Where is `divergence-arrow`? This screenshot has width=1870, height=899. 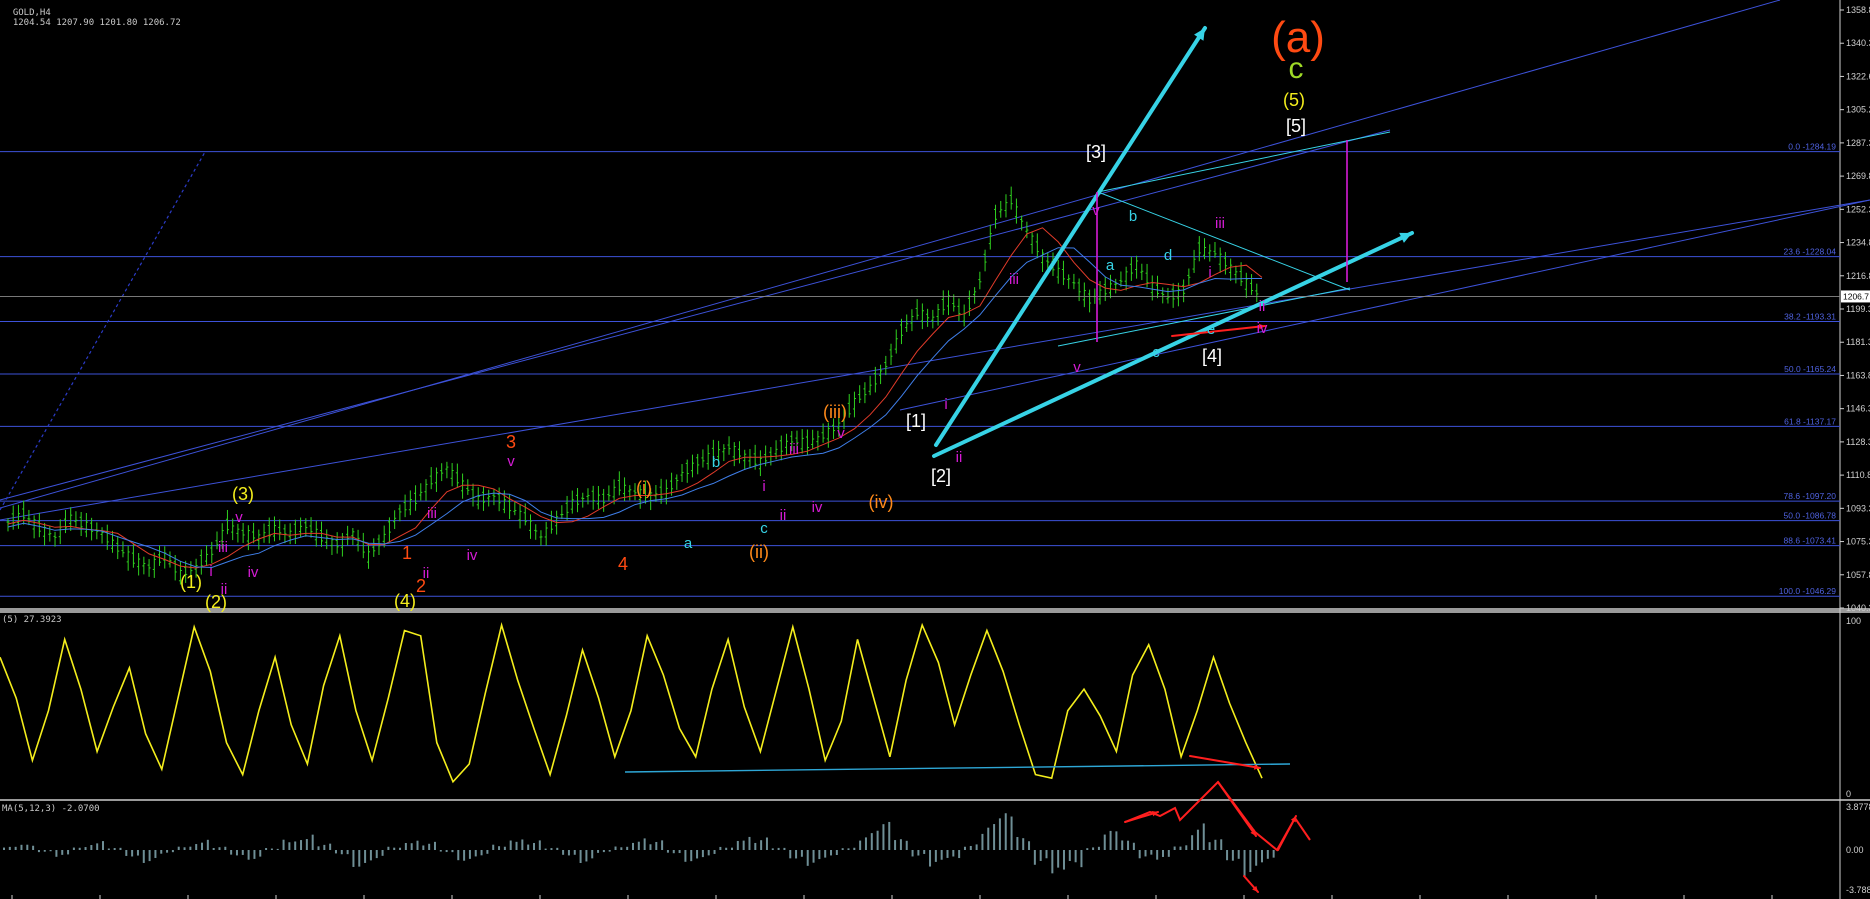
divergence-arrow is located at coordinates (1218, 331).